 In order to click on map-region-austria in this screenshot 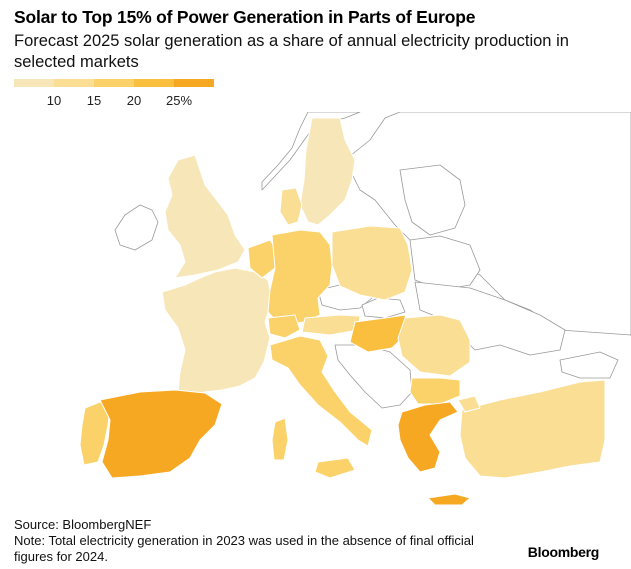, I will do `click(331, 325)`.